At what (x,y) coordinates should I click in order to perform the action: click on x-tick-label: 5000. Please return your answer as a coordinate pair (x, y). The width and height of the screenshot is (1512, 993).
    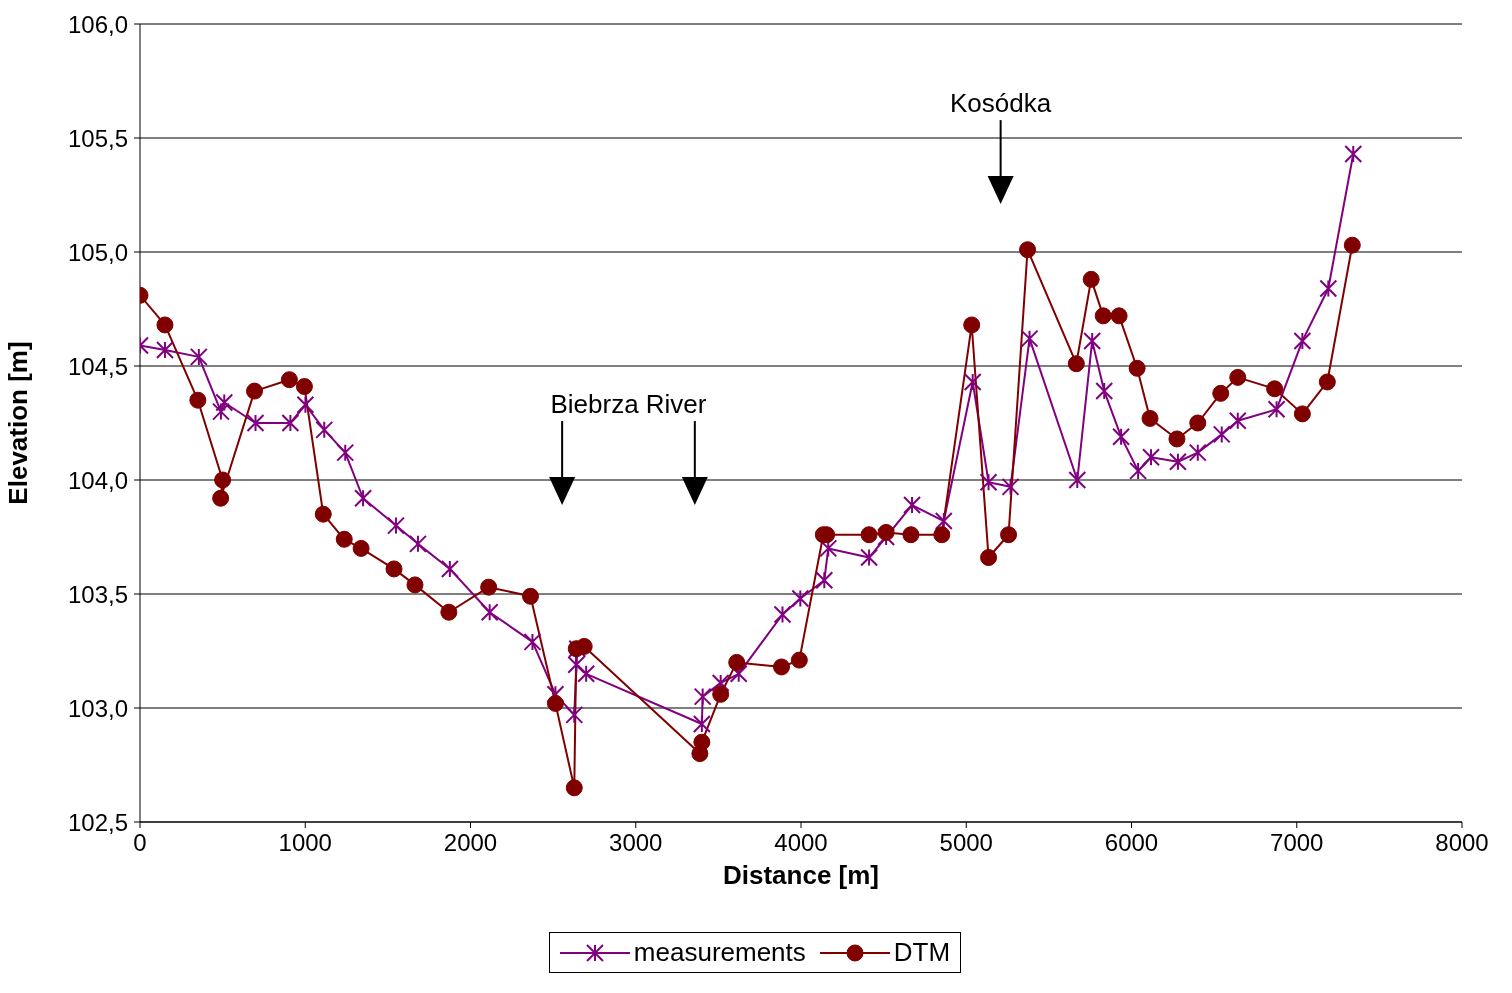
    Looking at the image, I should click on (966, 843).